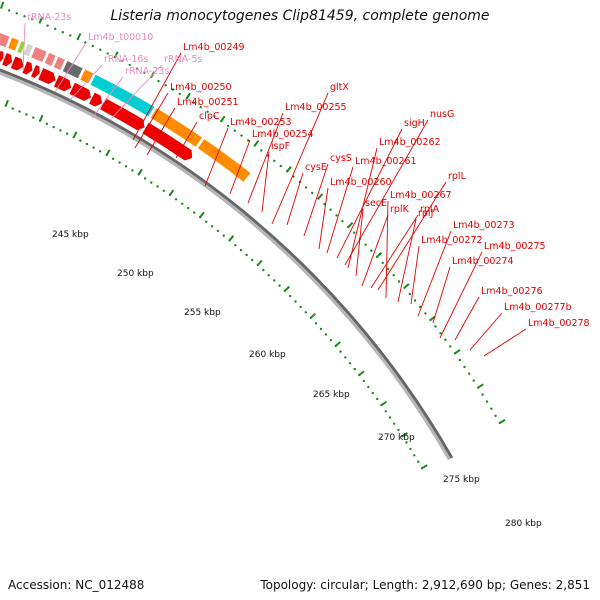 This screenshot has width=600, height=600. I want to click on scale-label: 265 kbp, so click(331, 395).